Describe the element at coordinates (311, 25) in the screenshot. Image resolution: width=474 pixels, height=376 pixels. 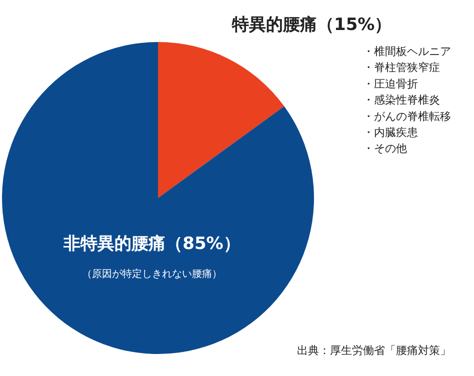
I see `slice-label: 特異的腰痛（15%）` at that location.